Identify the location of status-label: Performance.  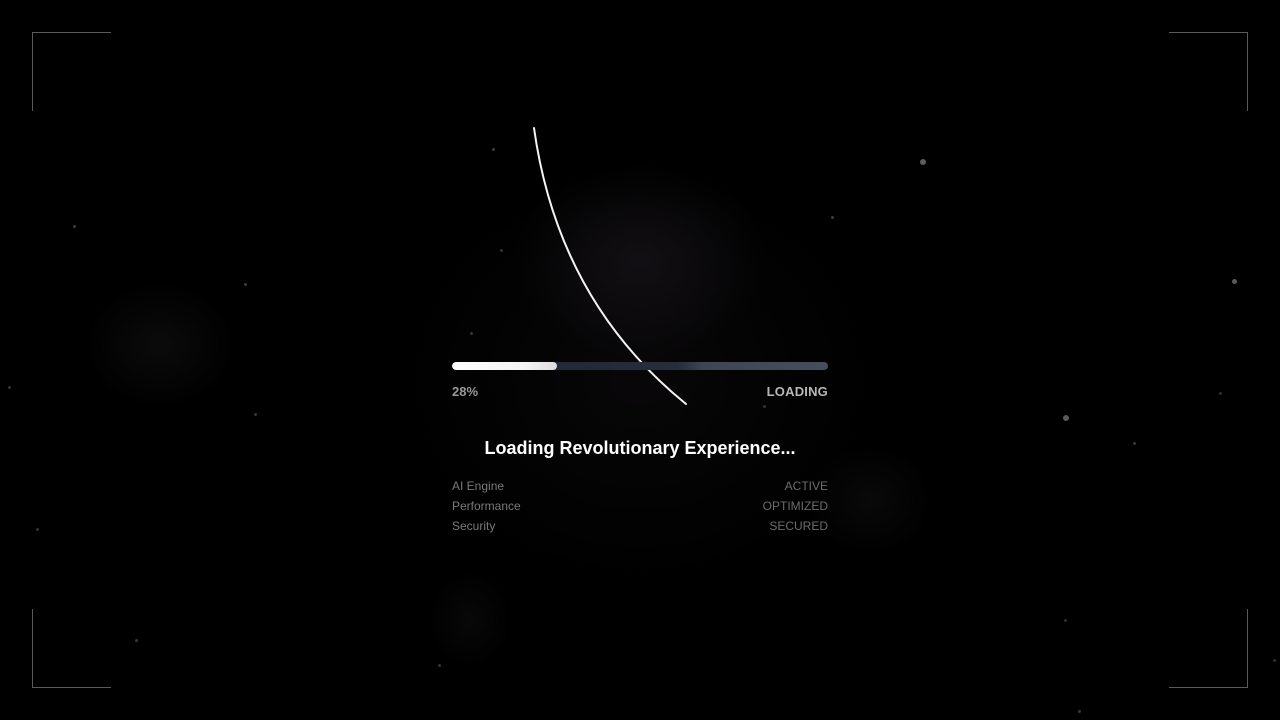
(486, 506).